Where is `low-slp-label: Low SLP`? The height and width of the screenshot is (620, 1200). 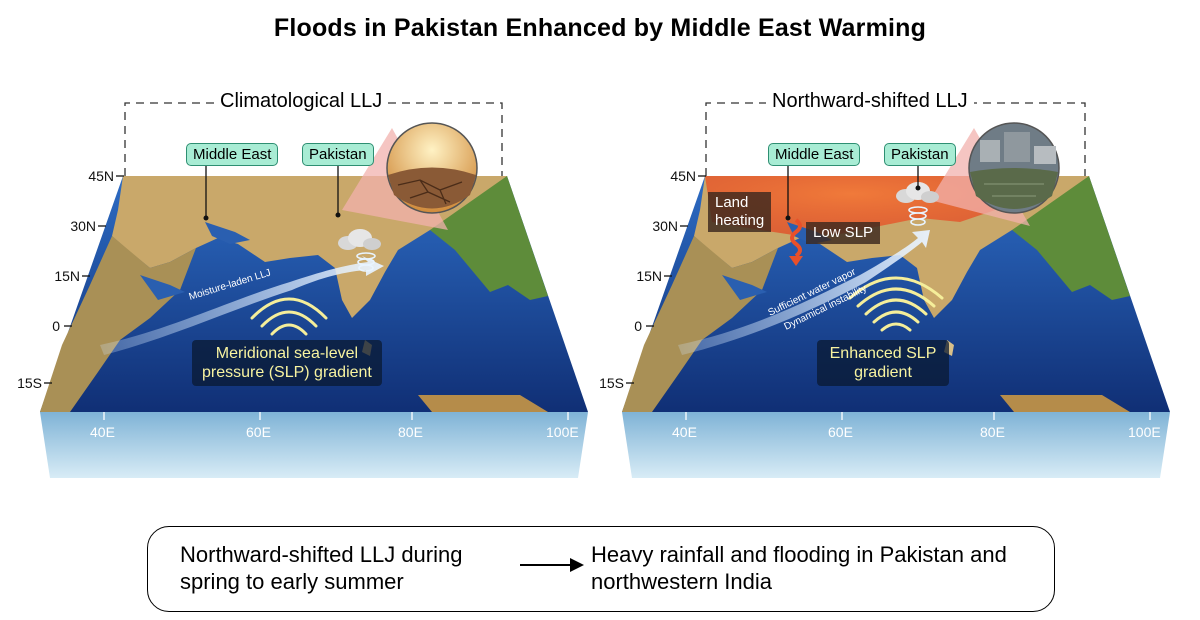 low-slp-label: Low SLP is located at coordinates (843, 233).